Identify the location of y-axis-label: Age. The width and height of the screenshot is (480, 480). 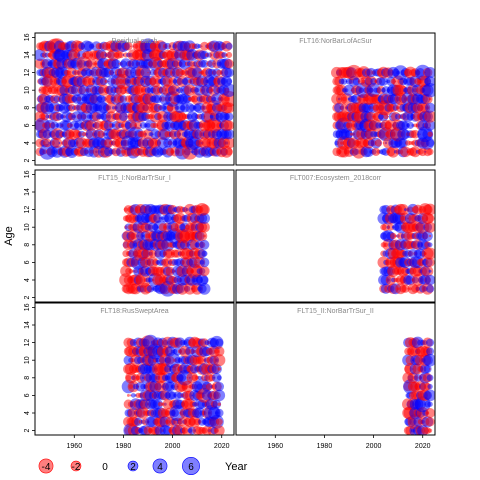
(9, 236).